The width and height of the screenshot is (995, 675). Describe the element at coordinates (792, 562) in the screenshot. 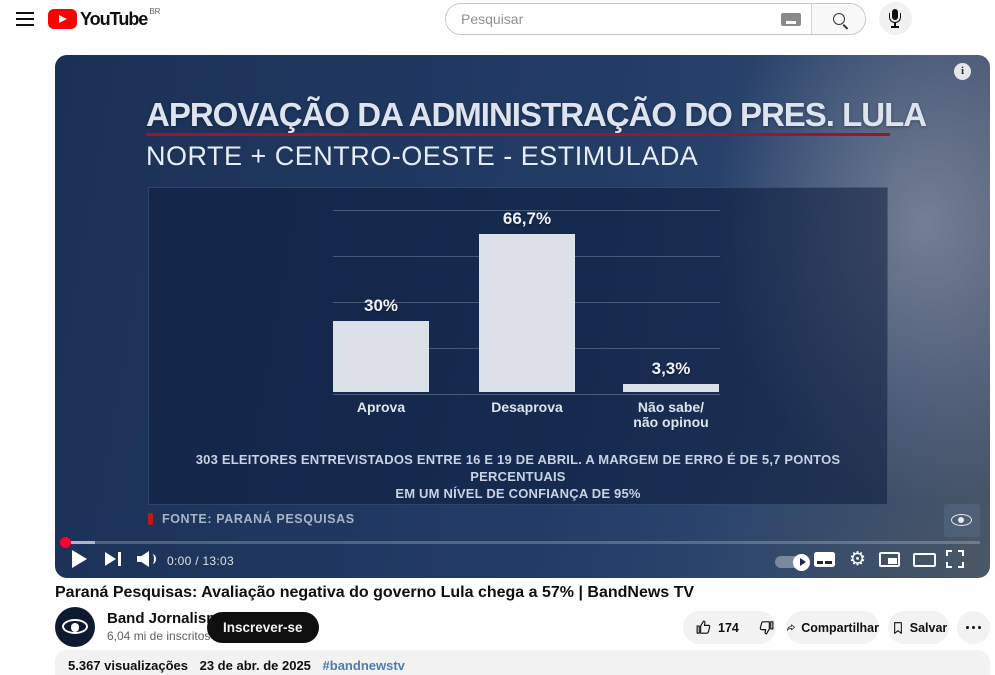

I see `autoplay-toggle` at that location.